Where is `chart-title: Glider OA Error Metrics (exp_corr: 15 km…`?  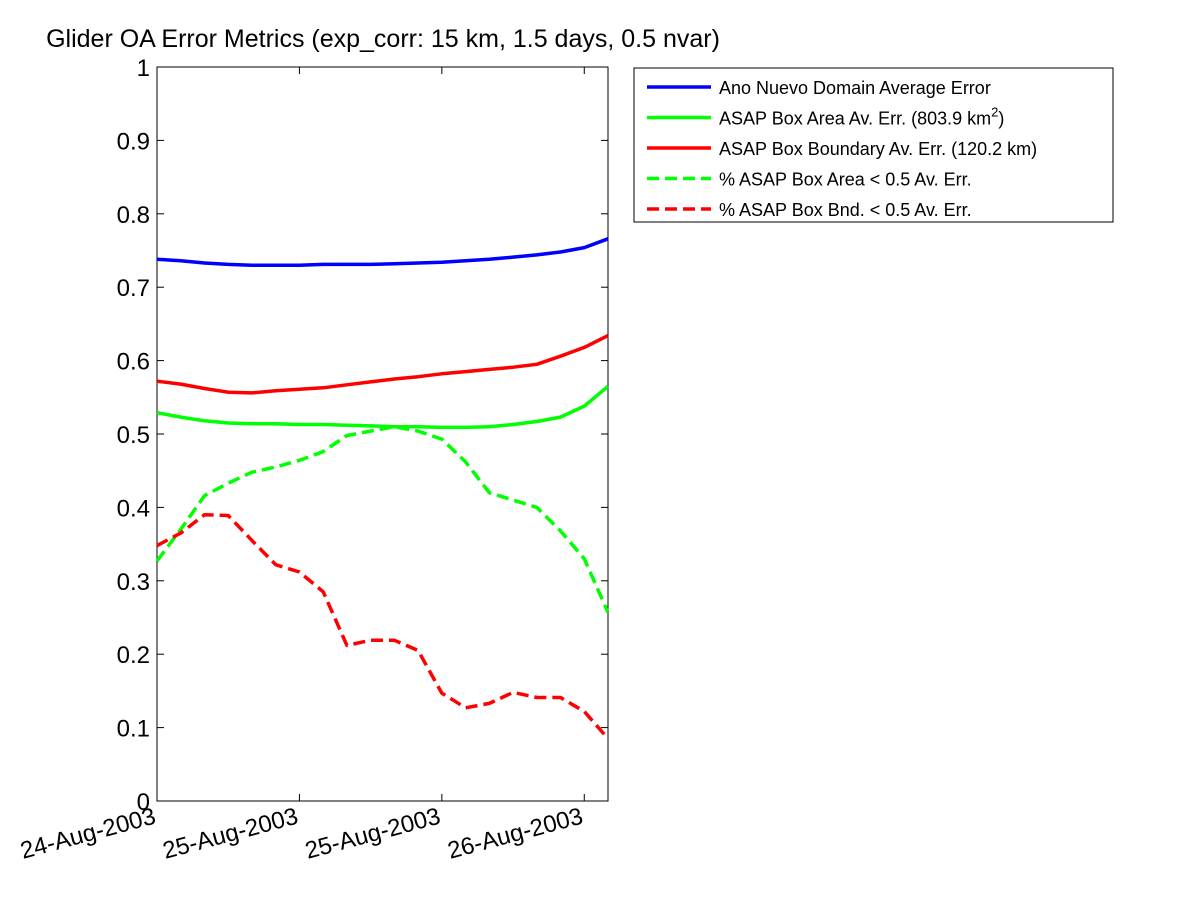
chart-title: Glider OA Error Metrics (exp_corr: 15 km… is located at coordinates (383, 39).